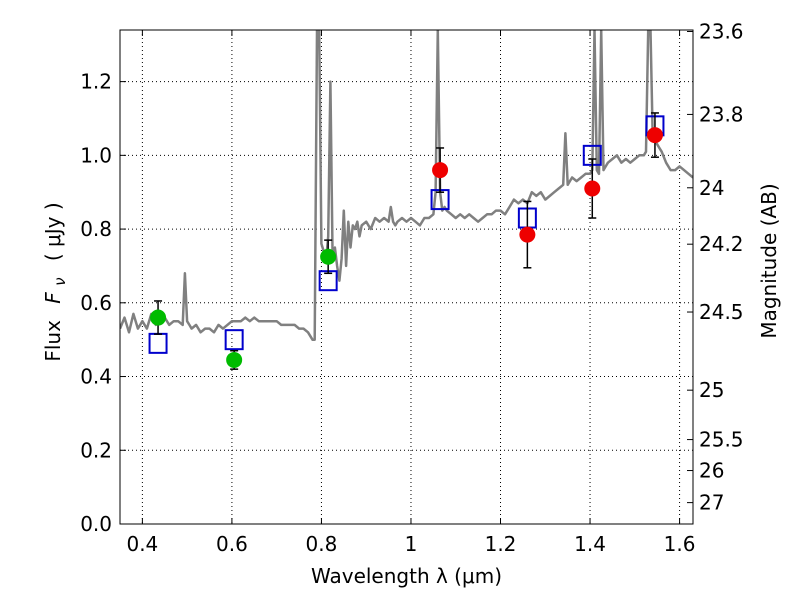 Image resolution: width=800 pixels, height=600 pixels. I want to click on y-tick-label: 0.0, so click(96, 524).